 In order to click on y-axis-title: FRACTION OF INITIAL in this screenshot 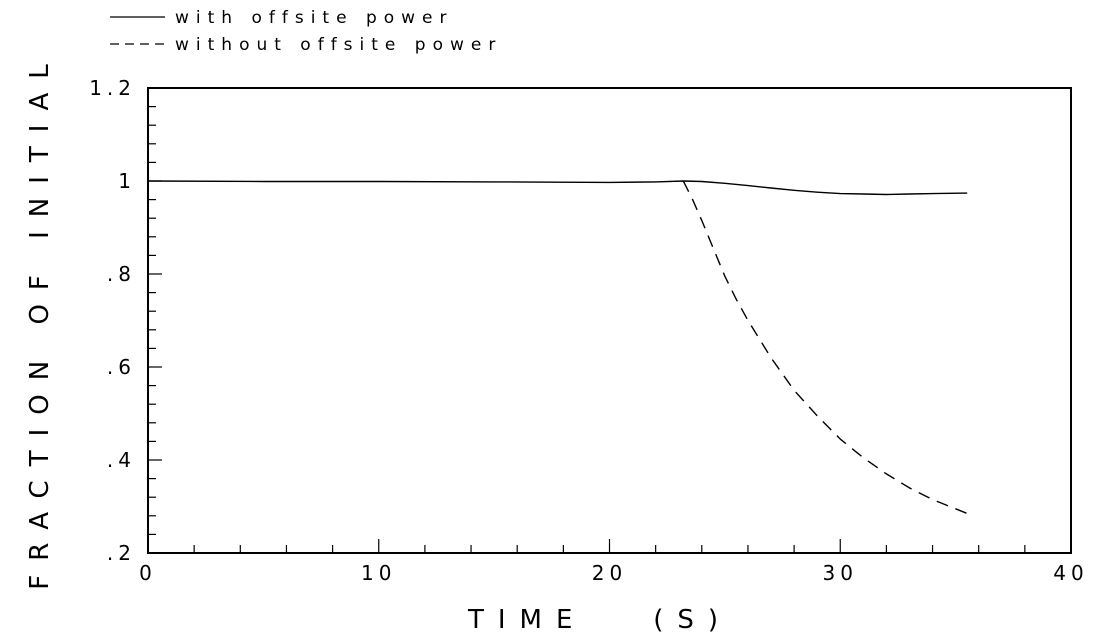, I will do `click(40, 319)`.